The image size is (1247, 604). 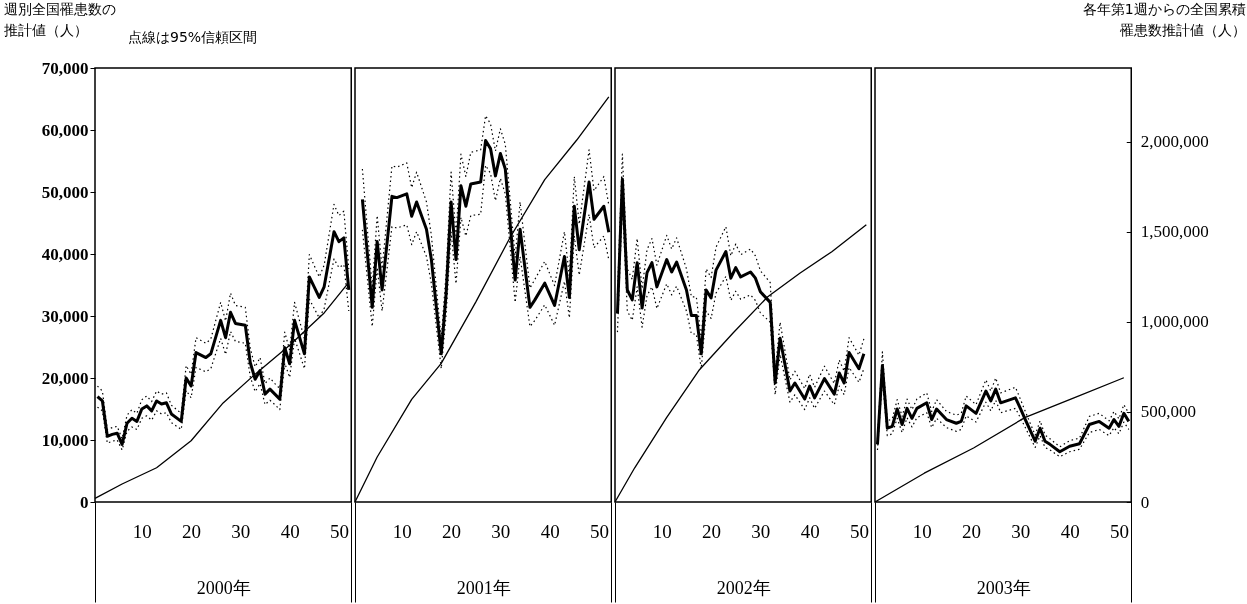 What do you see at coordinates (65, 68) in the screenshot?
I see `y-tick-label: 70,000` at bounding box center [65, 68].